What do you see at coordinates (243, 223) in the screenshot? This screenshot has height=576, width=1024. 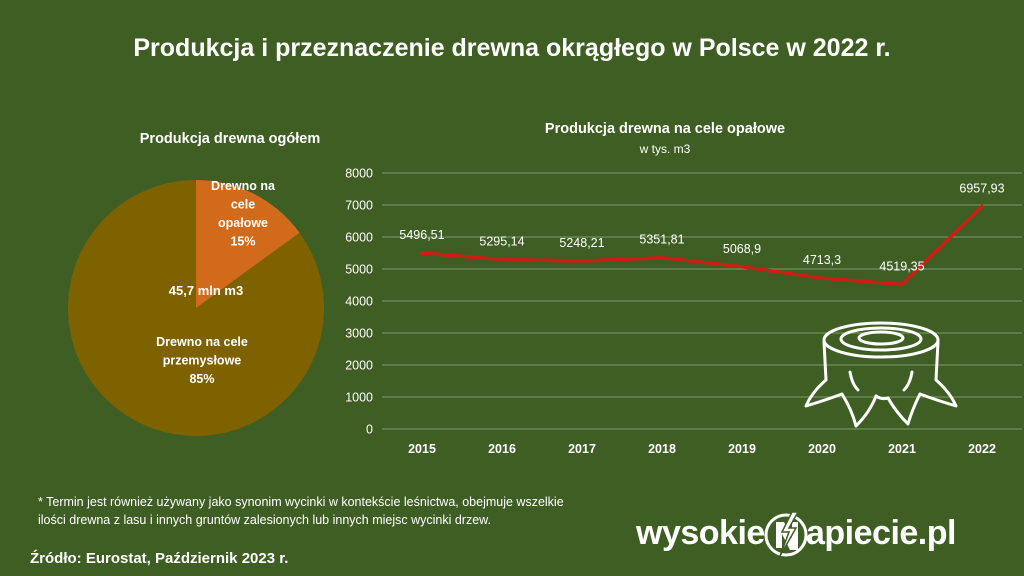 I see `pie-label-line: opałowe` at bounding box center [243, 223].